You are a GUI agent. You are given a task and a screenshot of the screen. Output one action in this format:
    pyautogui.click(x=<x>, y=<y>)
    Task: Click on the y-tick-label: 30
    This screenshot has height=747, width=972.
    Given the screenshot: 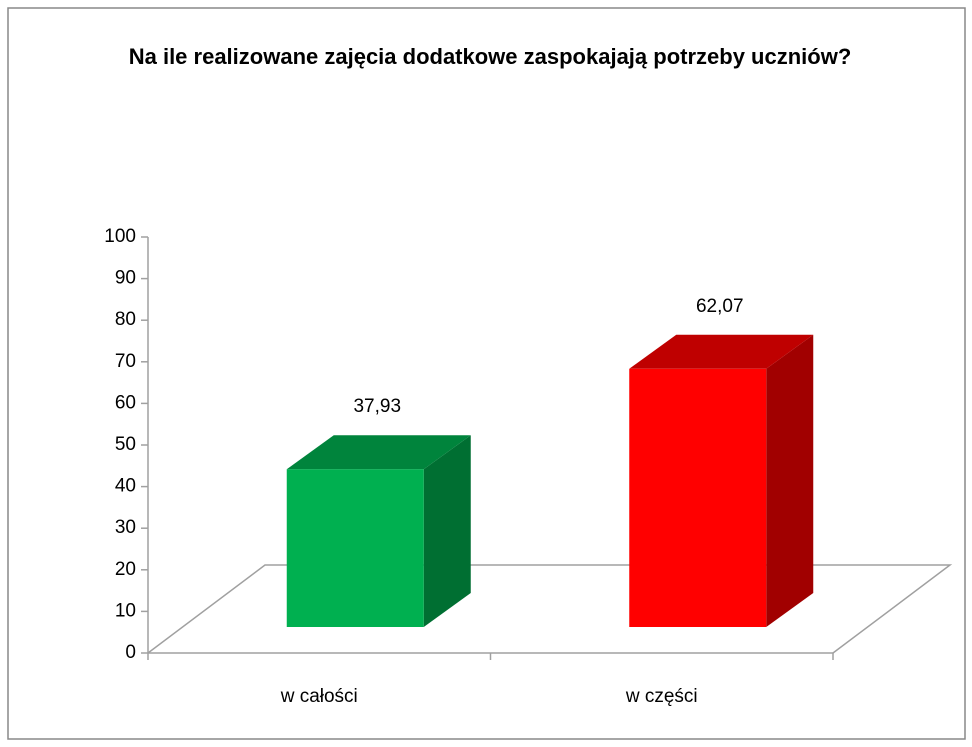 What is the action you would take?
    pyautogui.click(x=125, y=527)
    